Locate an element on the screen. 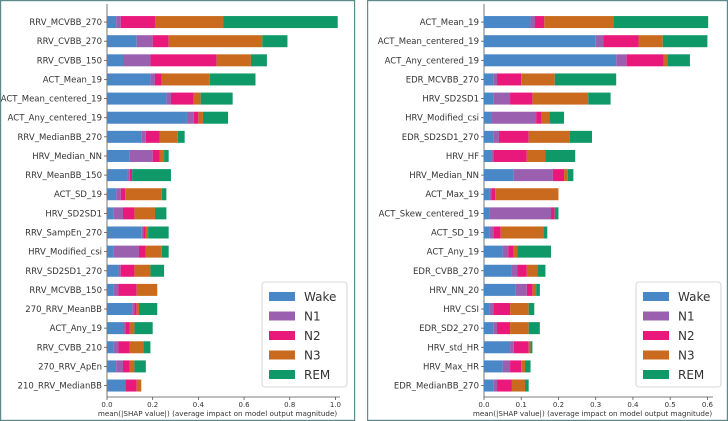 Image resolution: width=728 pixels, height=421 pixels. x-tick-label: 0.0 is located at coordinates (483, 405).